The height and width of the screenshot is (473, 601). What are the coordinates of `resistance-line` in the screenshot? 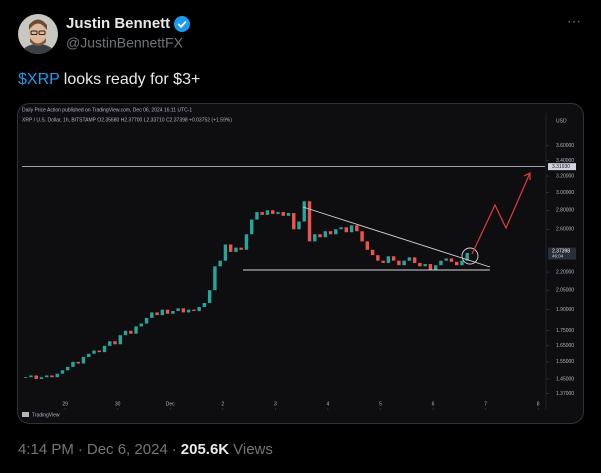 It's located at (396, 237).